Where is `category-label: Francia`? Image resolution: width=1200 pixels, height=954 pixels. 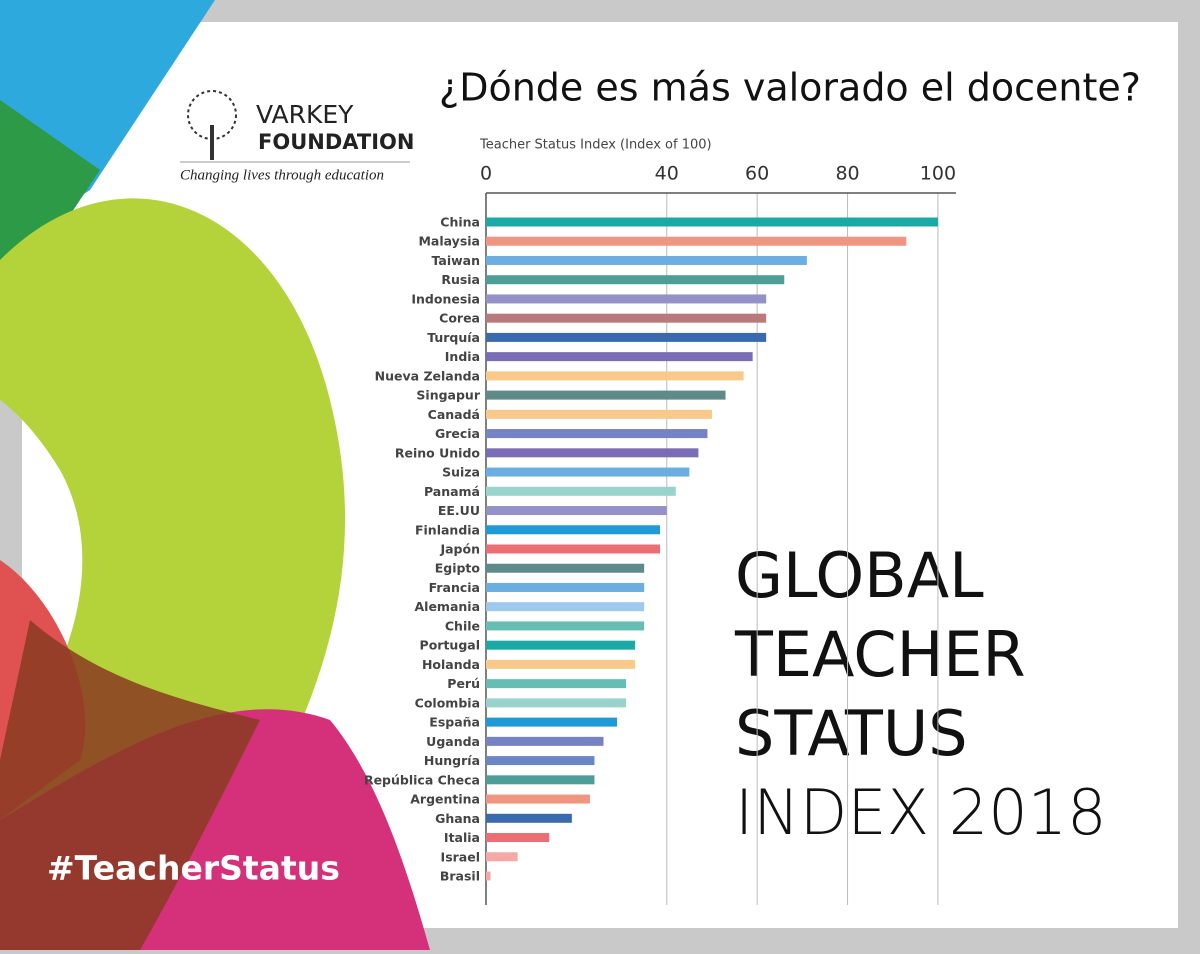
category-label: Francia is located at coordinates (454, 587).